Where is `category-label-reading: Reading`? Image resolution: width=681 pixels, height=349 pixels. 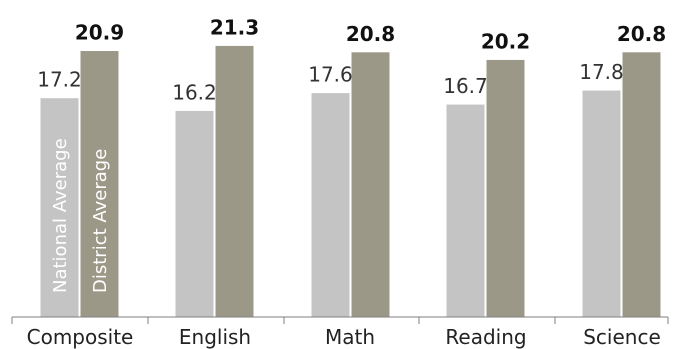 category-label-reading: Reading is located at coordinates (485, 337).